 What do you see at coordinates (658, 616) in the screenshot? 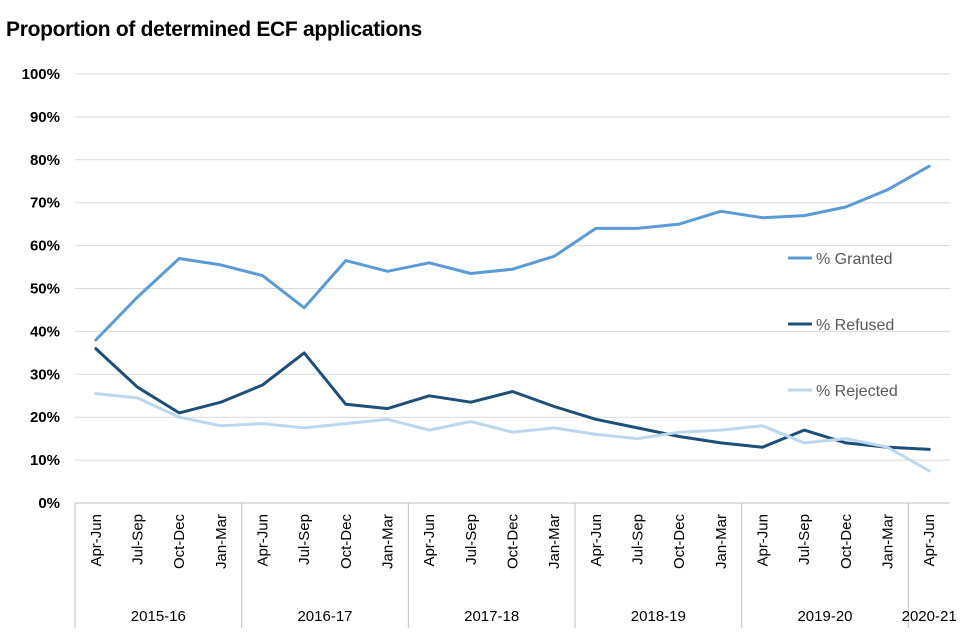
I see `group-label: 2018-19` at bounding box center [658, 616].